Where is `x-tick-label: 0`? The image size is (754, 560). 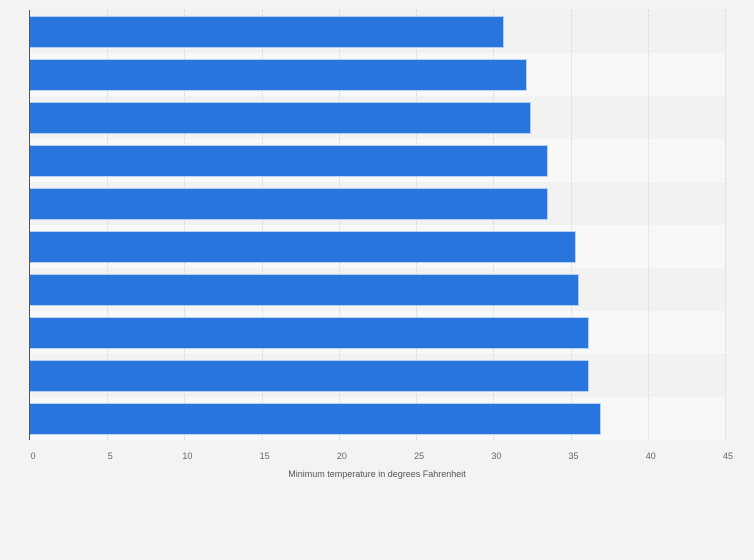
x-tick-label: 0 is located at coordinates (33, 456).